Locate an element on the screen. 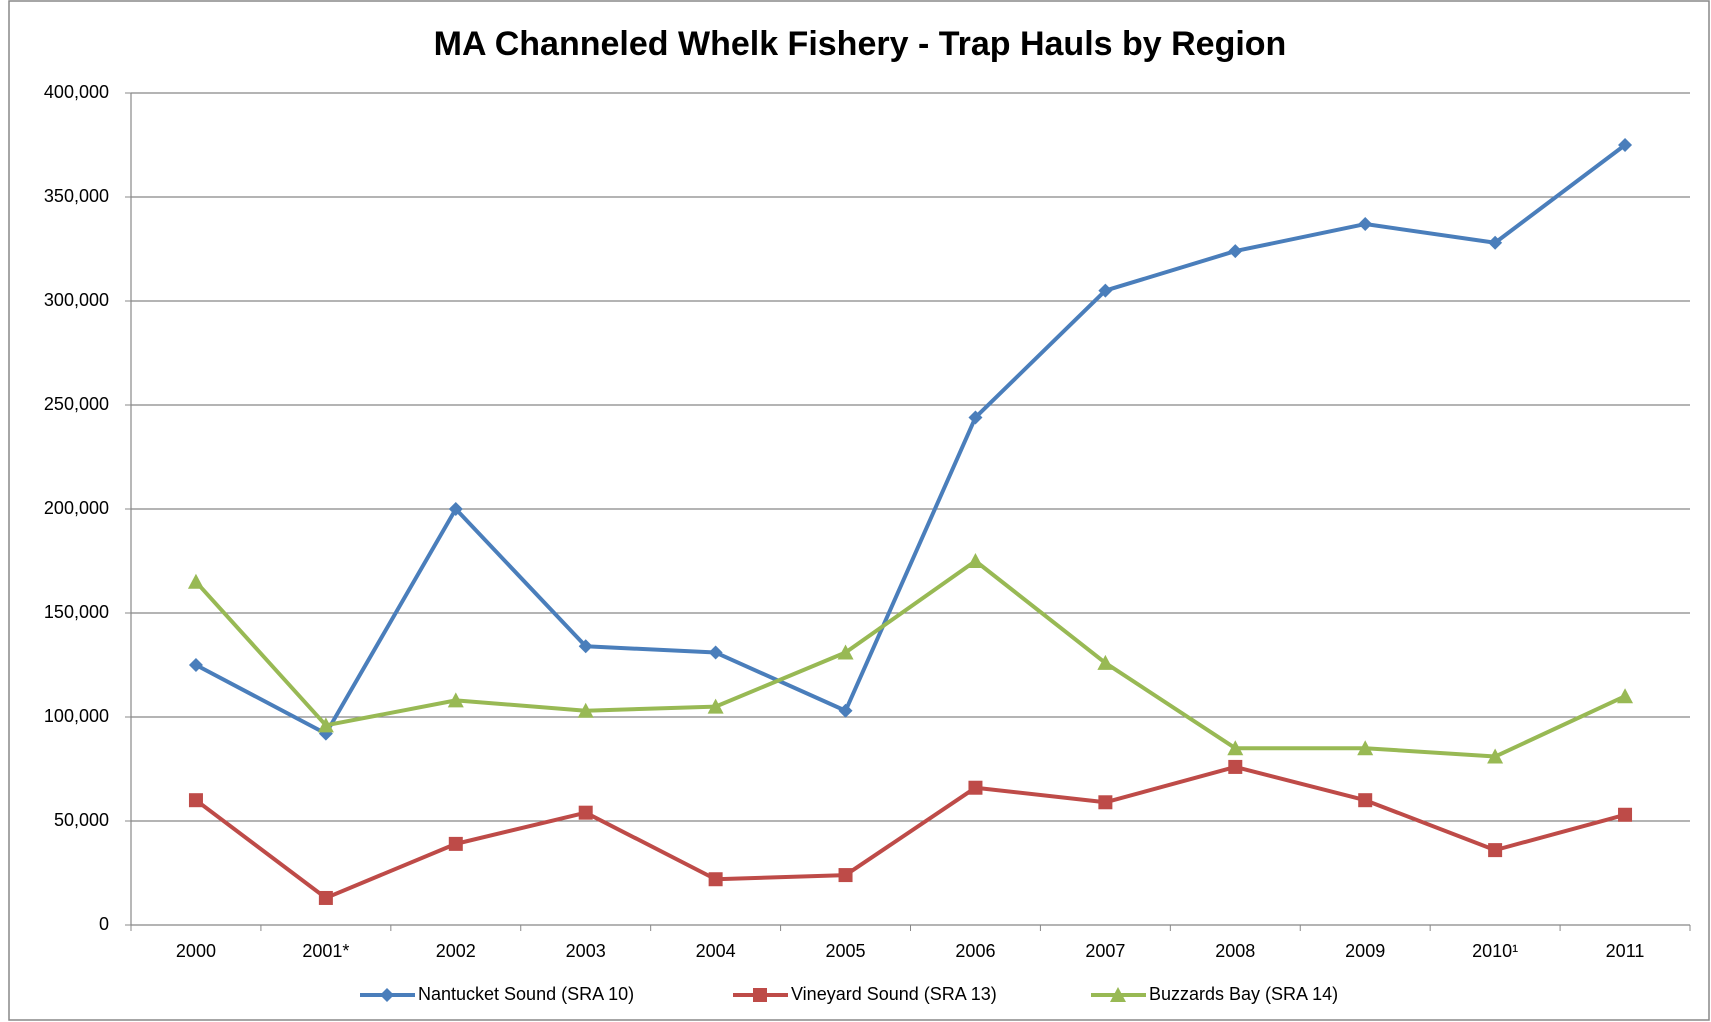  y-tick-label: 250,000 is located at coordinates (76, 404).